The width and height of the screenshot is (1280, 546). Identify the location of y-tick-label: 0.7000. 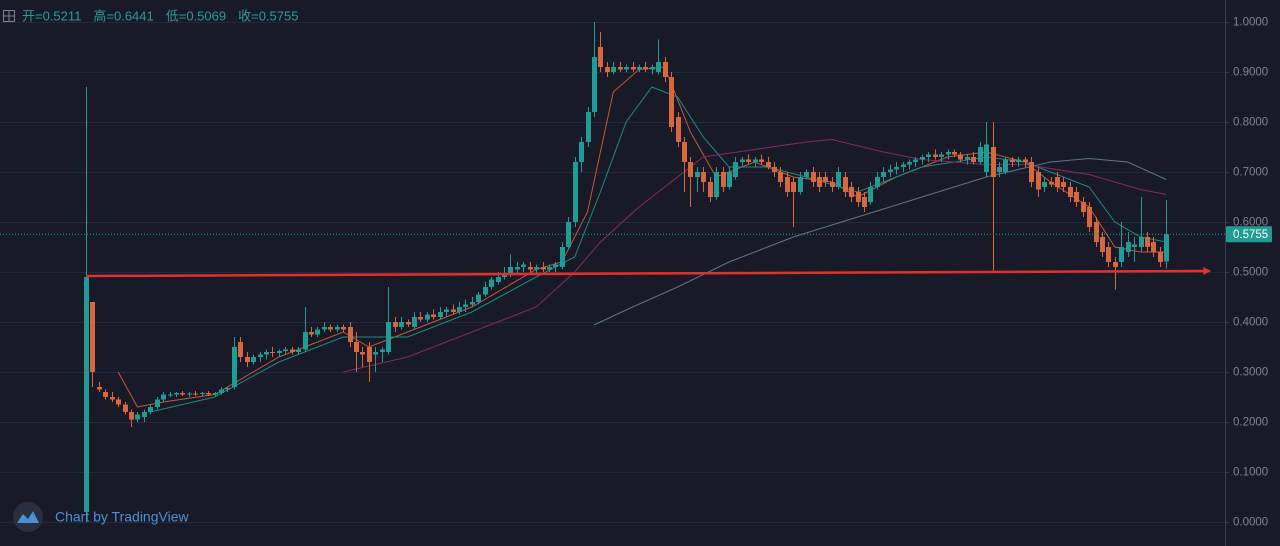
(1250, 173).